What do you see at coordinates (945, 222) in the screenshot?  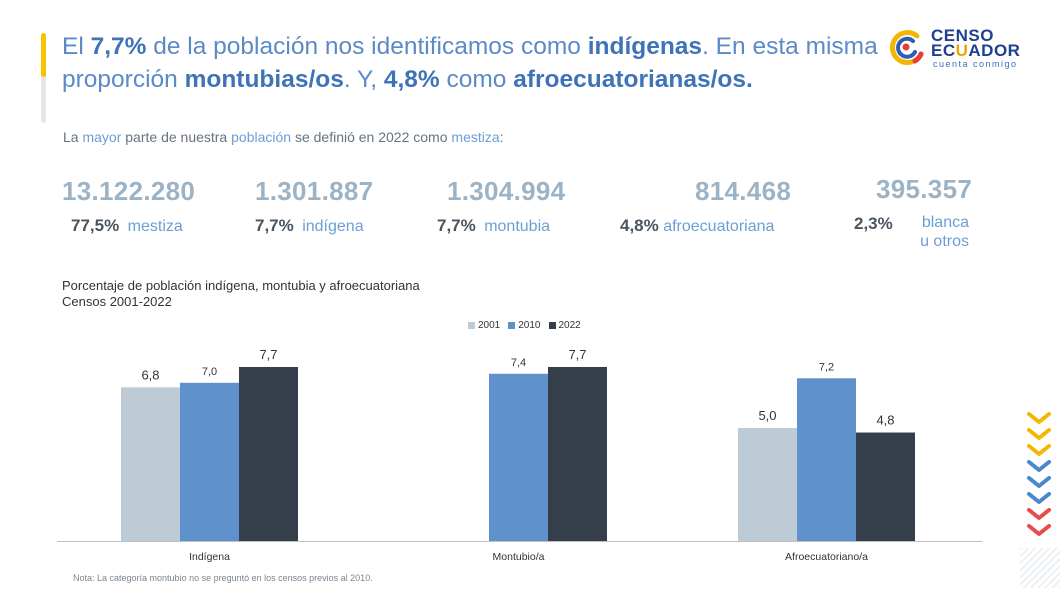 I see `stat-label: blanca` at bounding box center [945, 222].